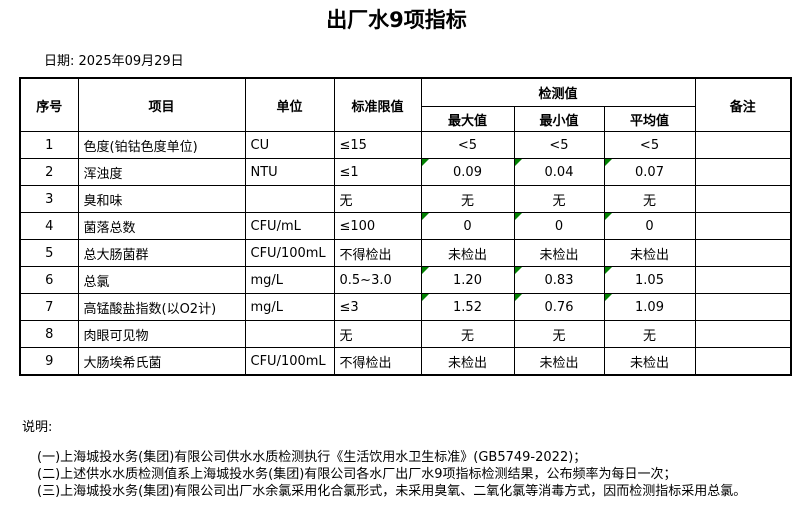 This screenshot has width=793, height=524. What do you see at coordinates (559, 226) in the screenshot?
I see `cell-min: 0` at bounding box center [559, 226].